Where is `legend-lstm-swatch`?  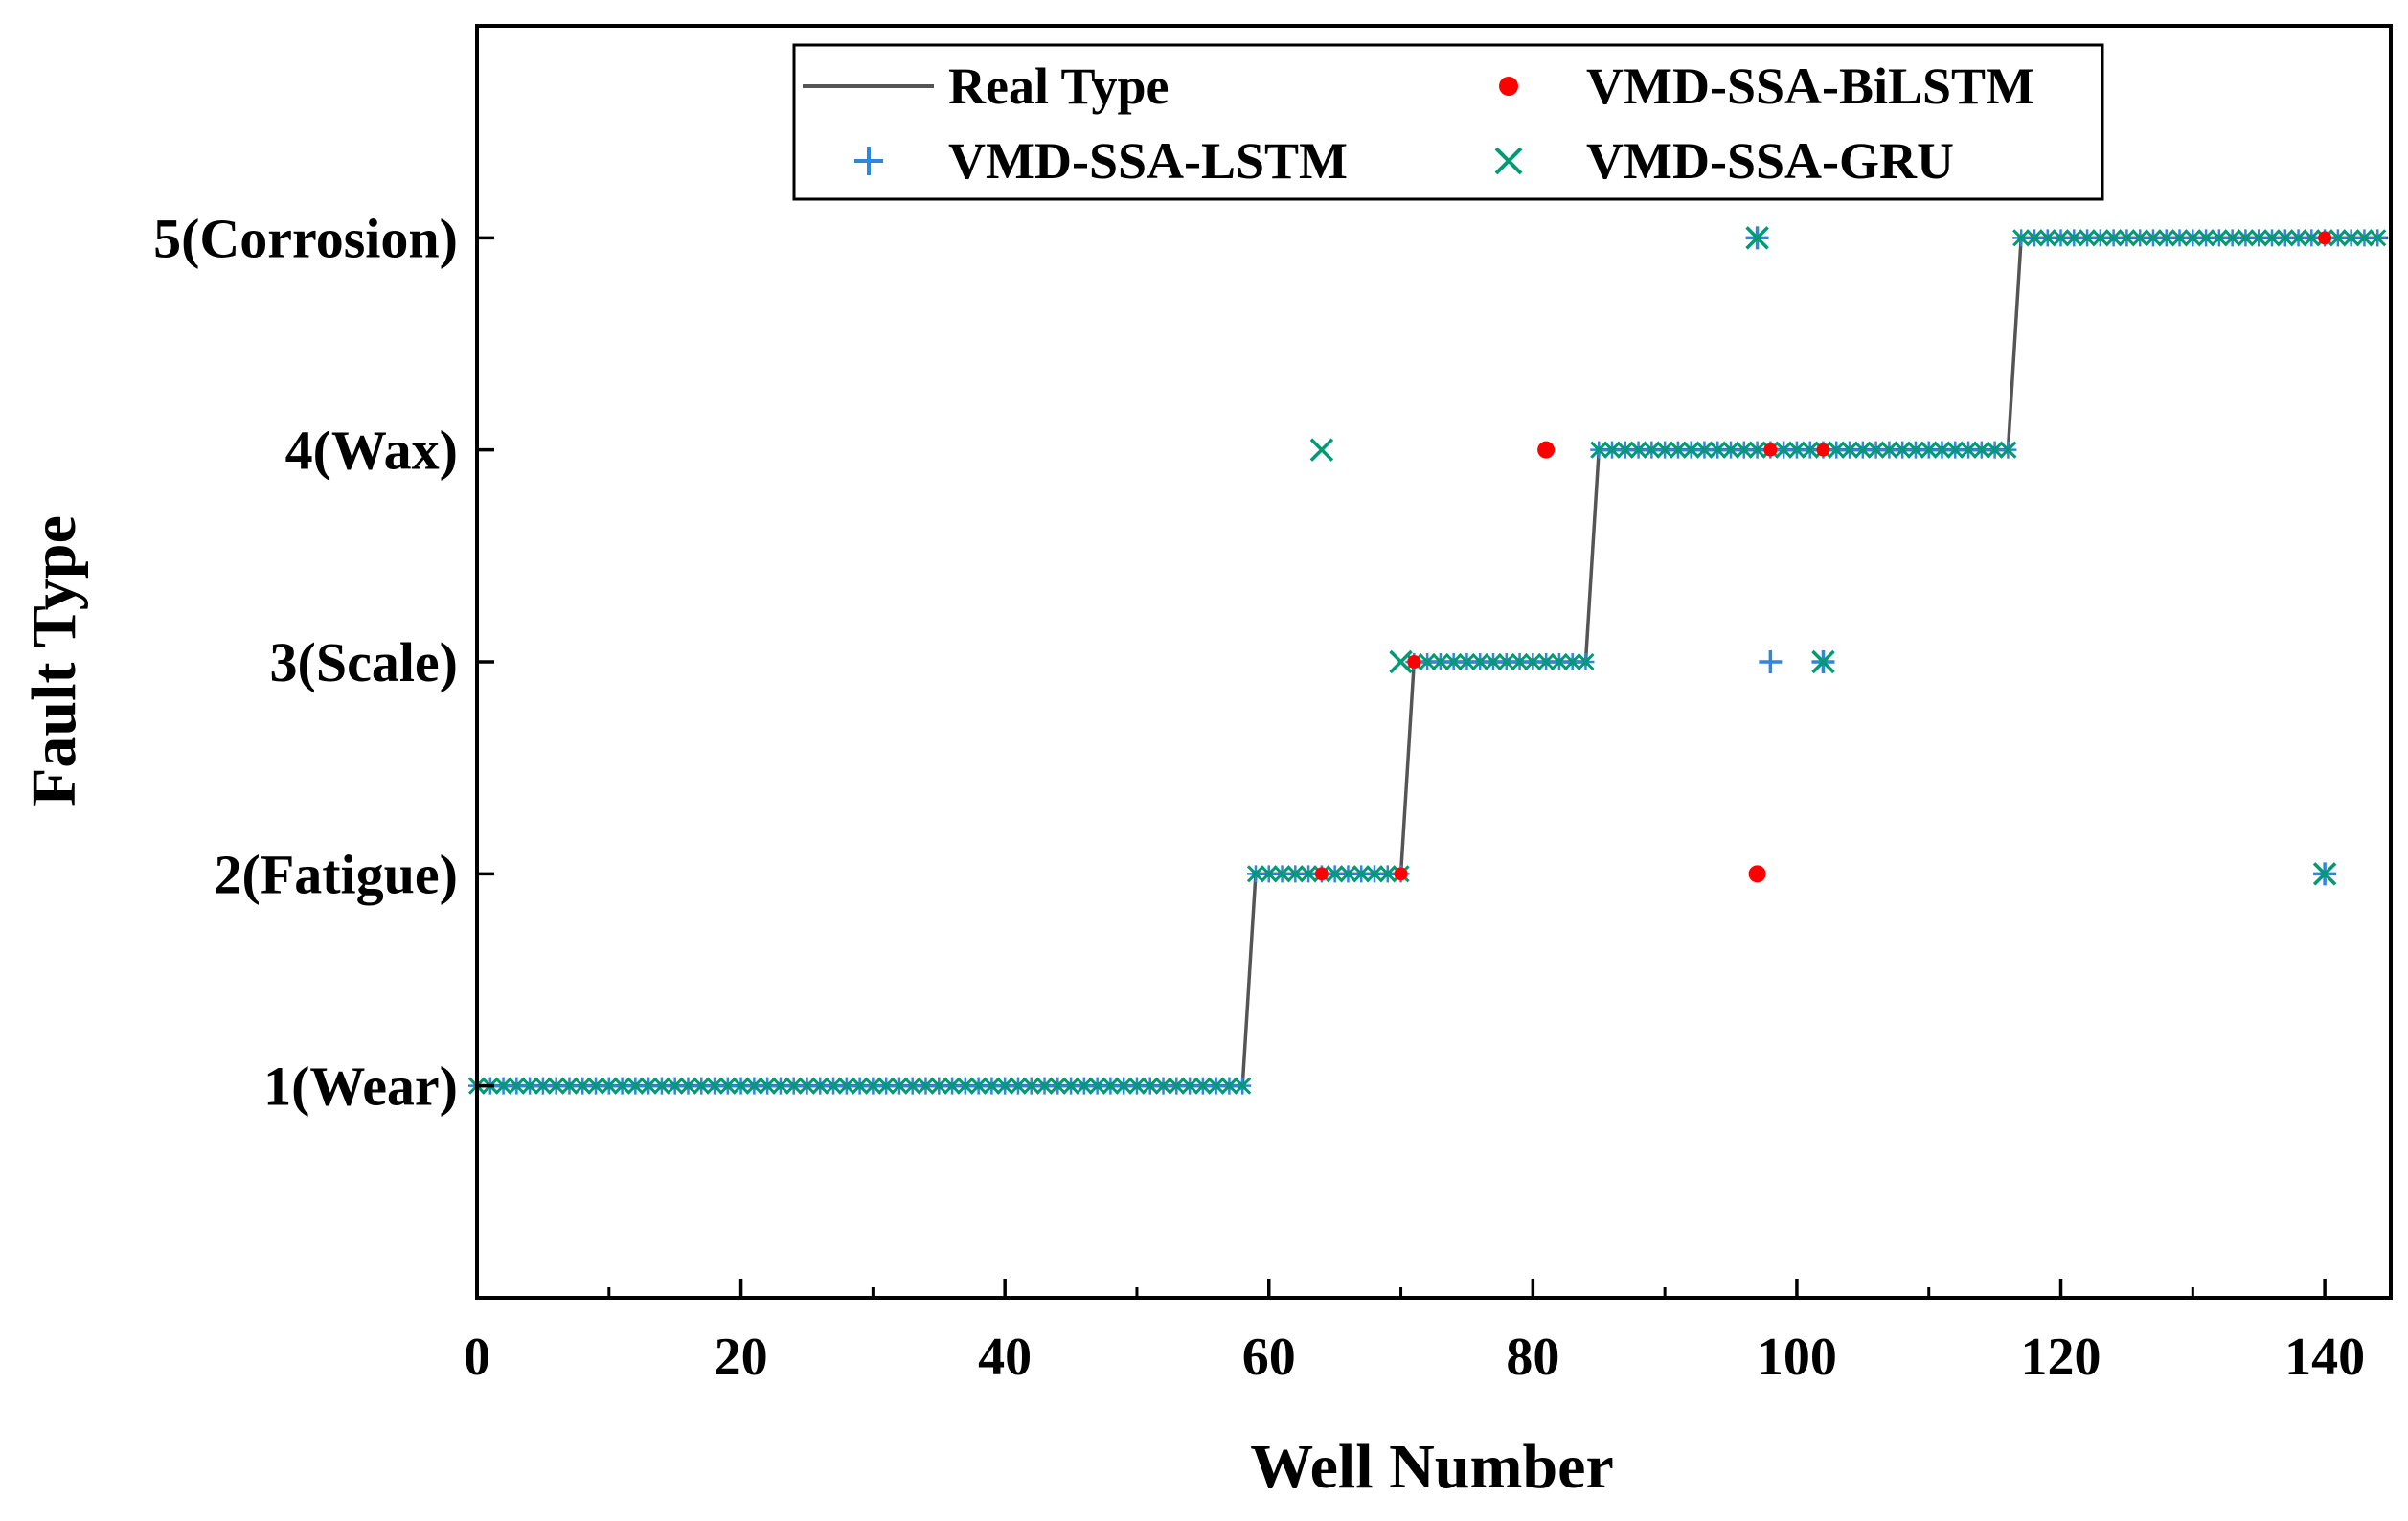 legend-lstm-swatch is located at coordinates (868, 161).